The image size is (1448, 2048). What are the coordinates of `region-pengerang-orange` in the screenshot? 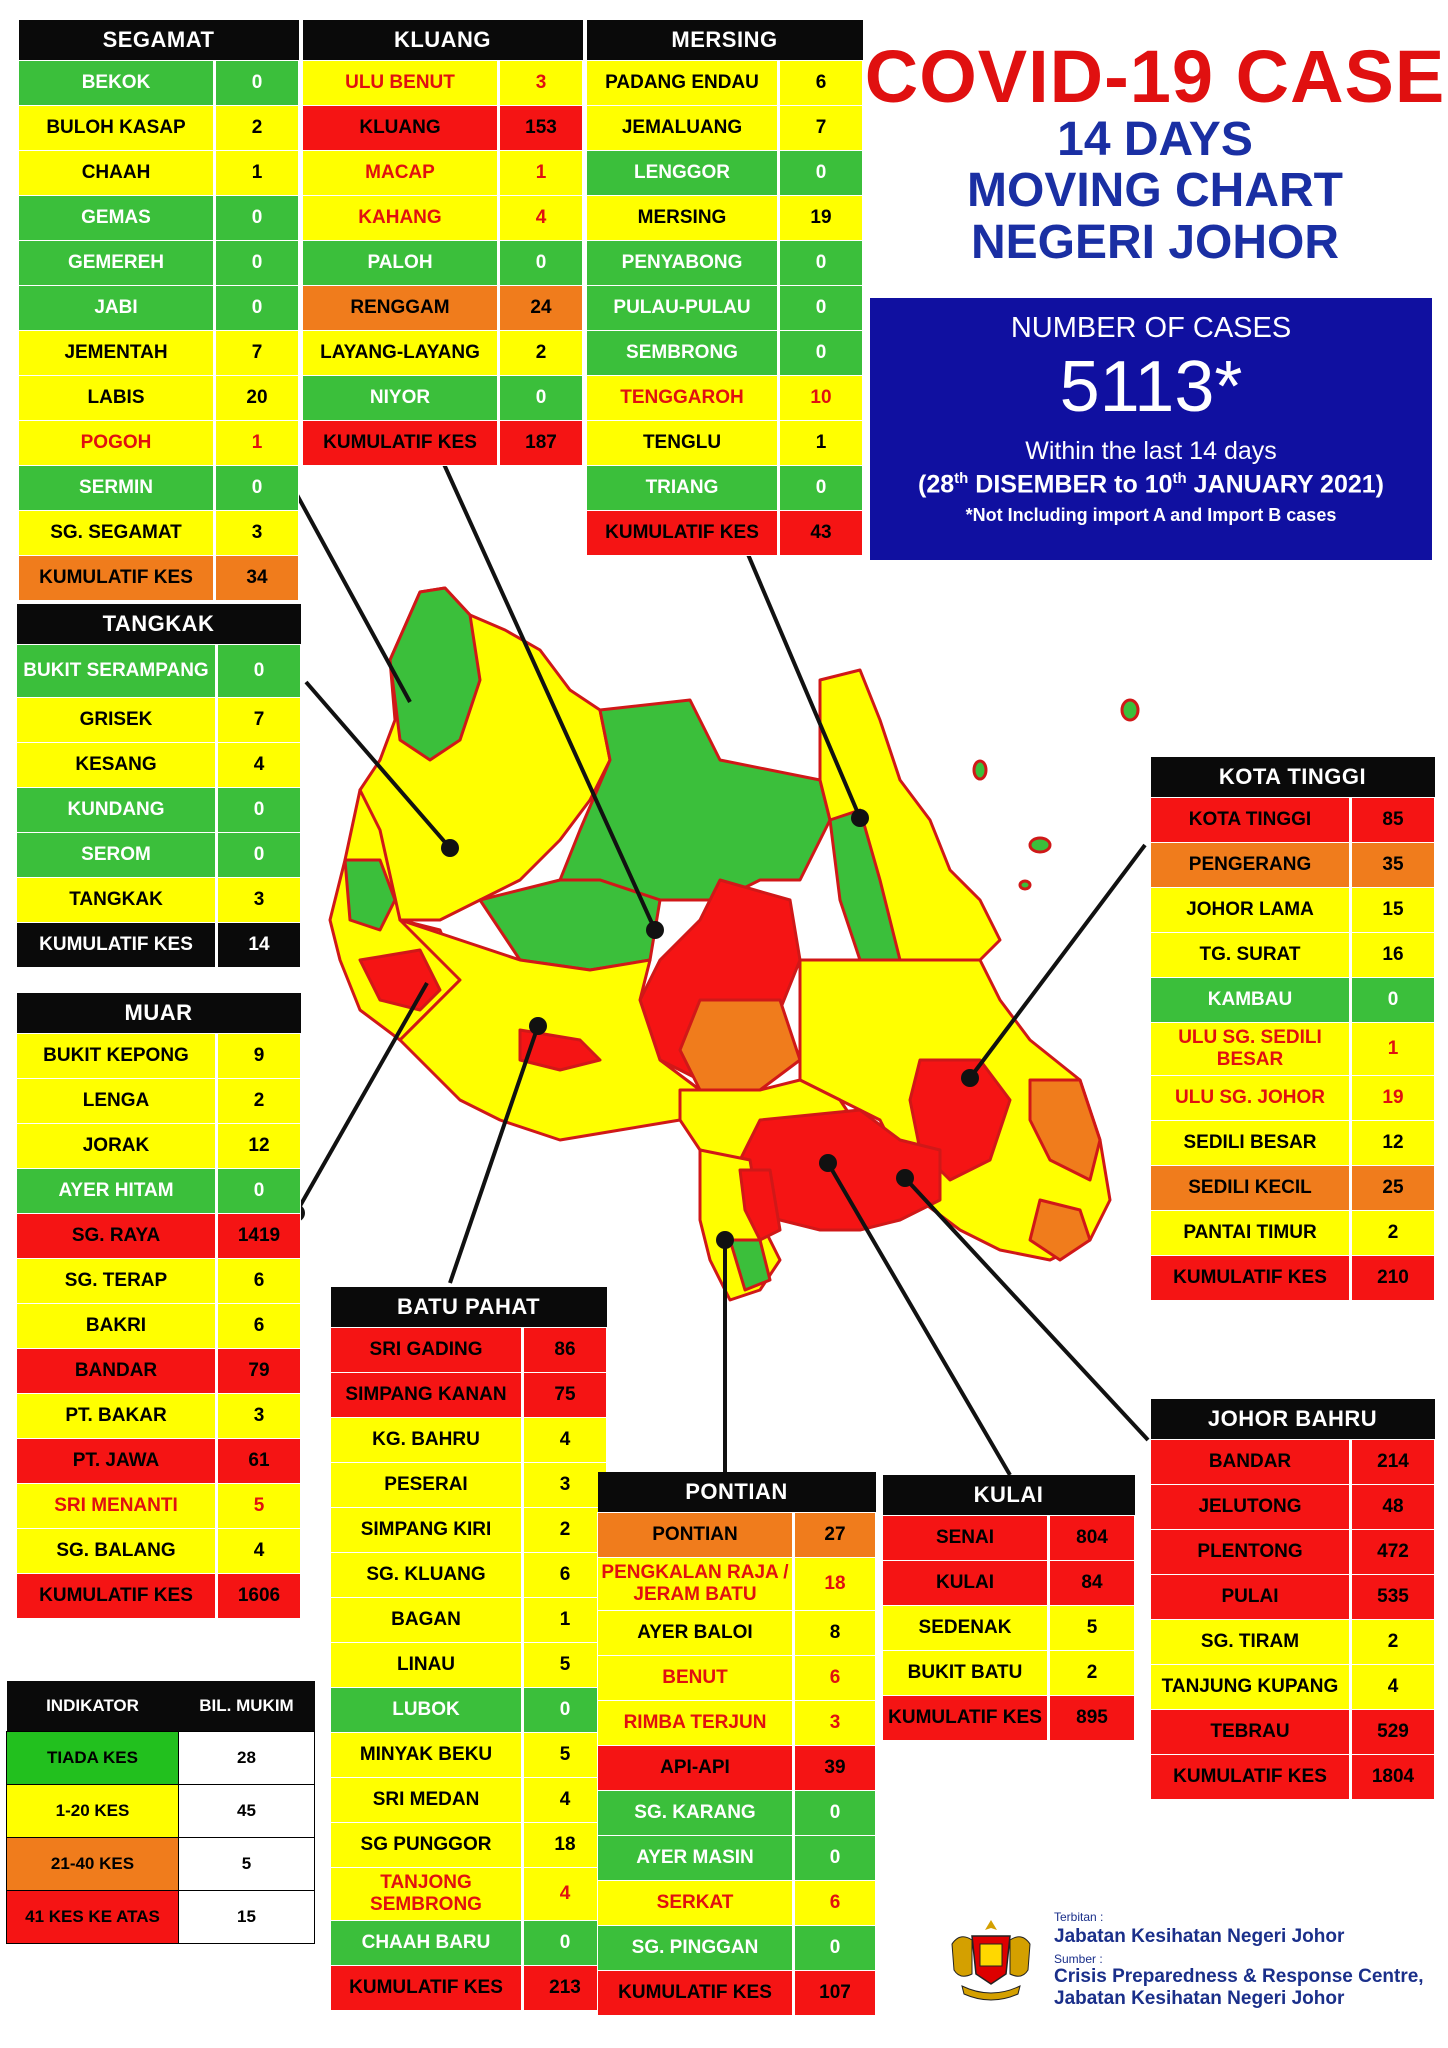 It's located at (1060, 1230).